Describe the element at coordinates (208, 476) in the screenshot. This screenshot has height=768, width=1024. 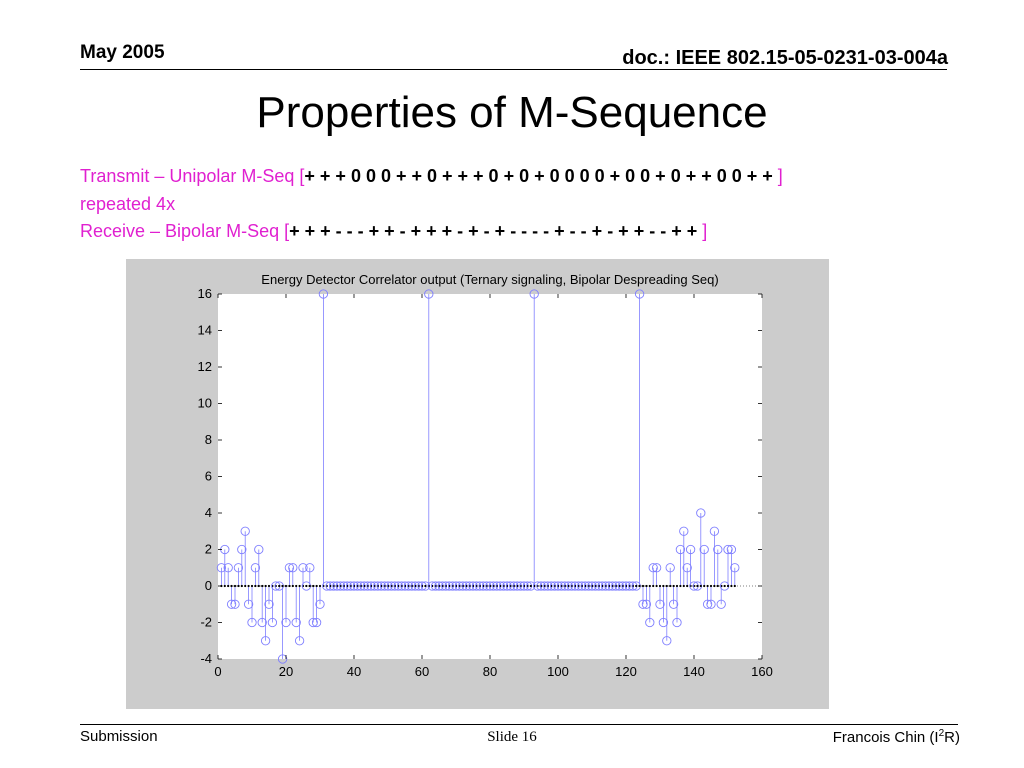
I see `y-tick-label: 6` at that location.